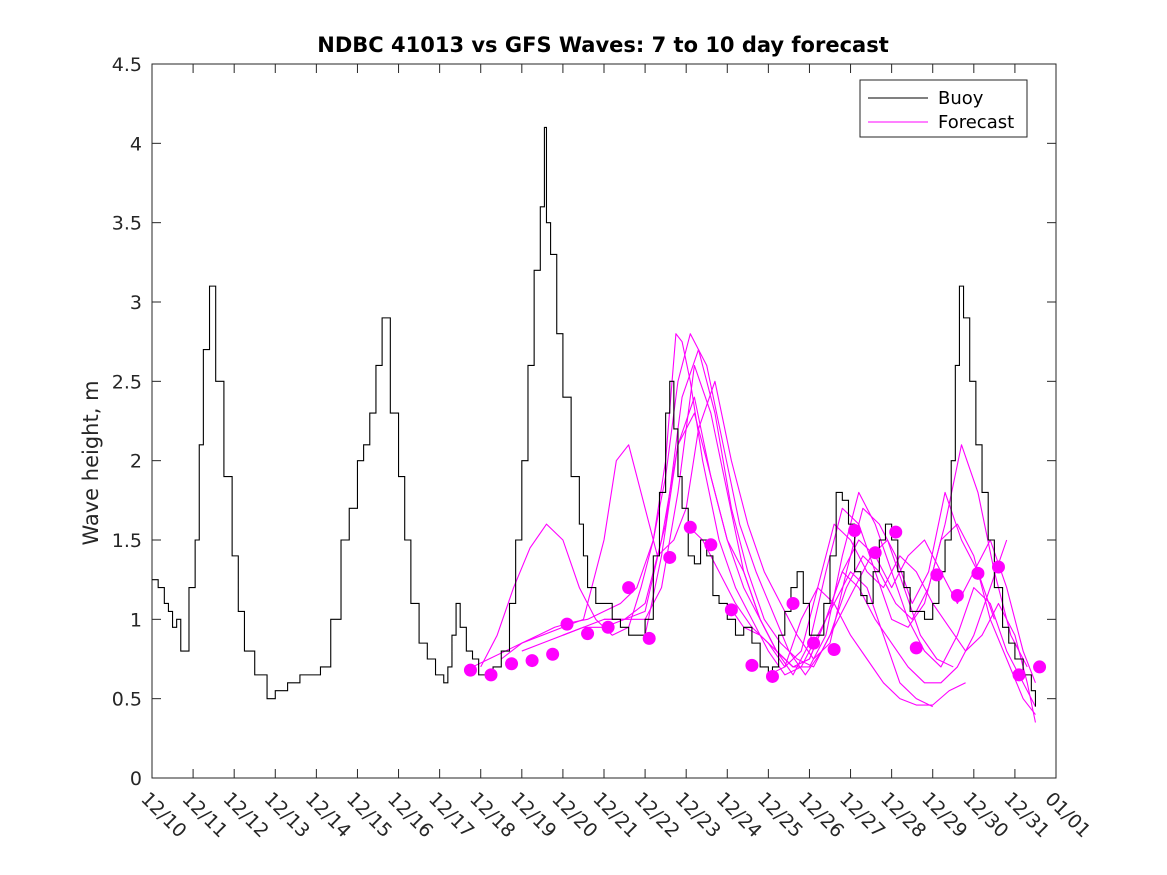 Image resolution: width=1167 pixels, height=875 pixels. I want to click on y-tick-label: 3, so click(136, 303).